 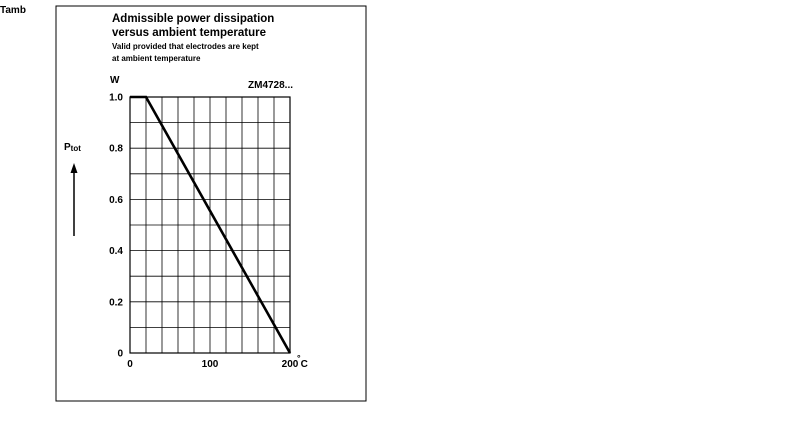 What do you see at coordinates (156, 58) in the screenshot?
I see `chart-subtitle-line-2: at ambient temperature` at bounding box center [156, 58].